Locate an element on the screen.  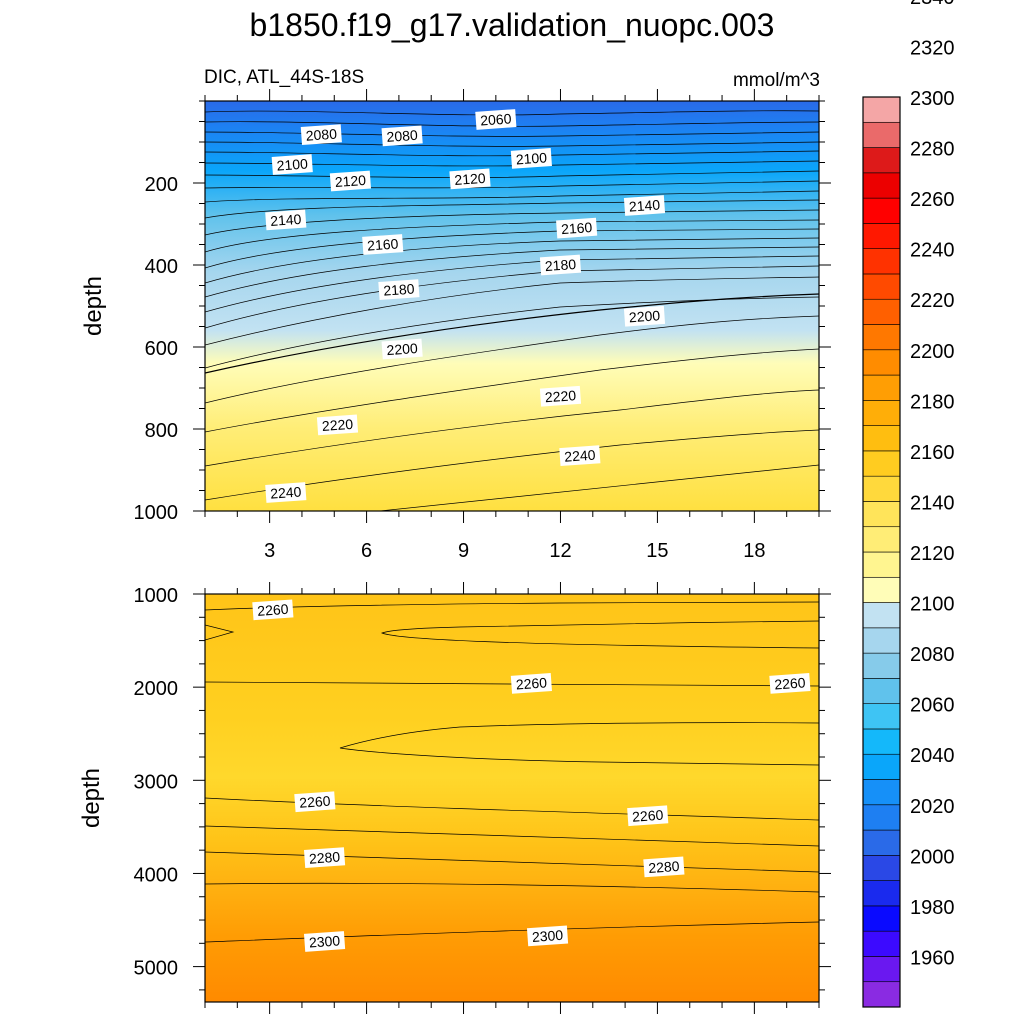
lower-ytick-label: 3000 is located at coordinates (156, 782).